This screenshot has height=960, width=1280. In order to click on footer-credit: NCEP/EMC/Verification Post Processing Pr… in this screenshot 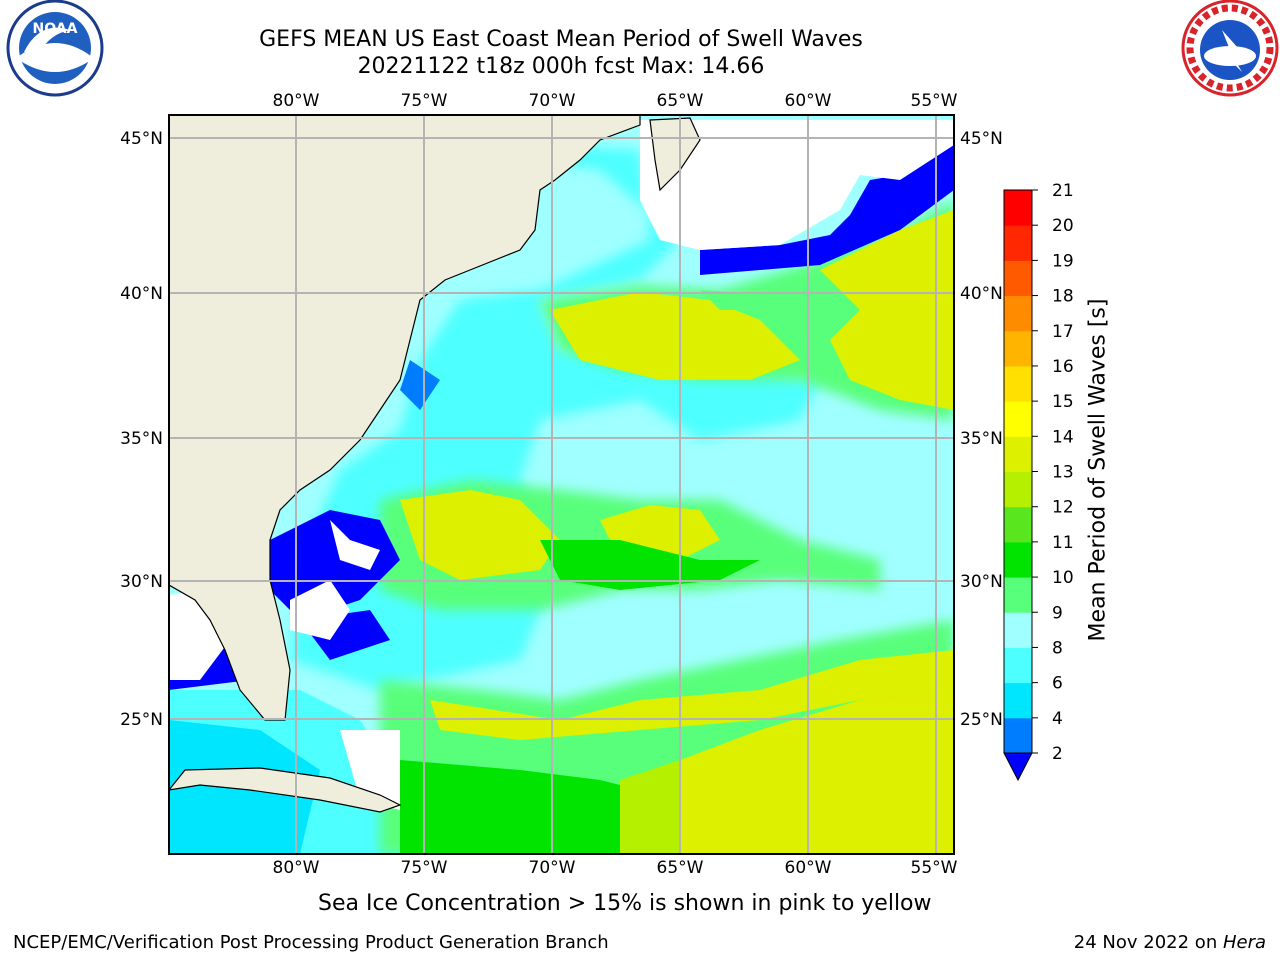, I will do `click(311, 942)`.